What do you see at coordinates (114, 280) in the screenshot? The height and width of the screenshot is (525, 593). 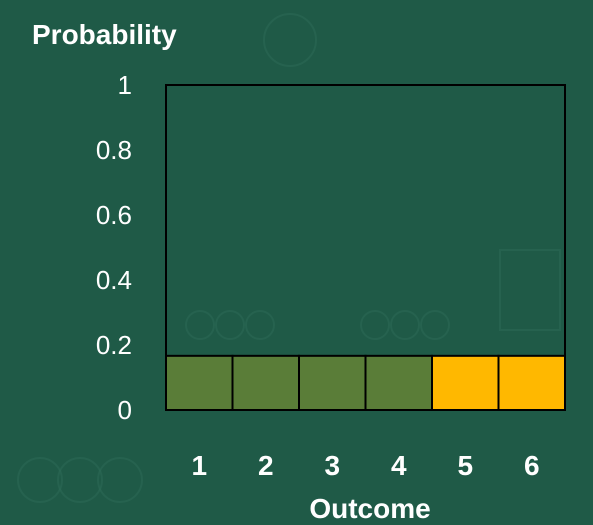 I see `y-tick-label: 0.4` at bounding box center [114, 280].